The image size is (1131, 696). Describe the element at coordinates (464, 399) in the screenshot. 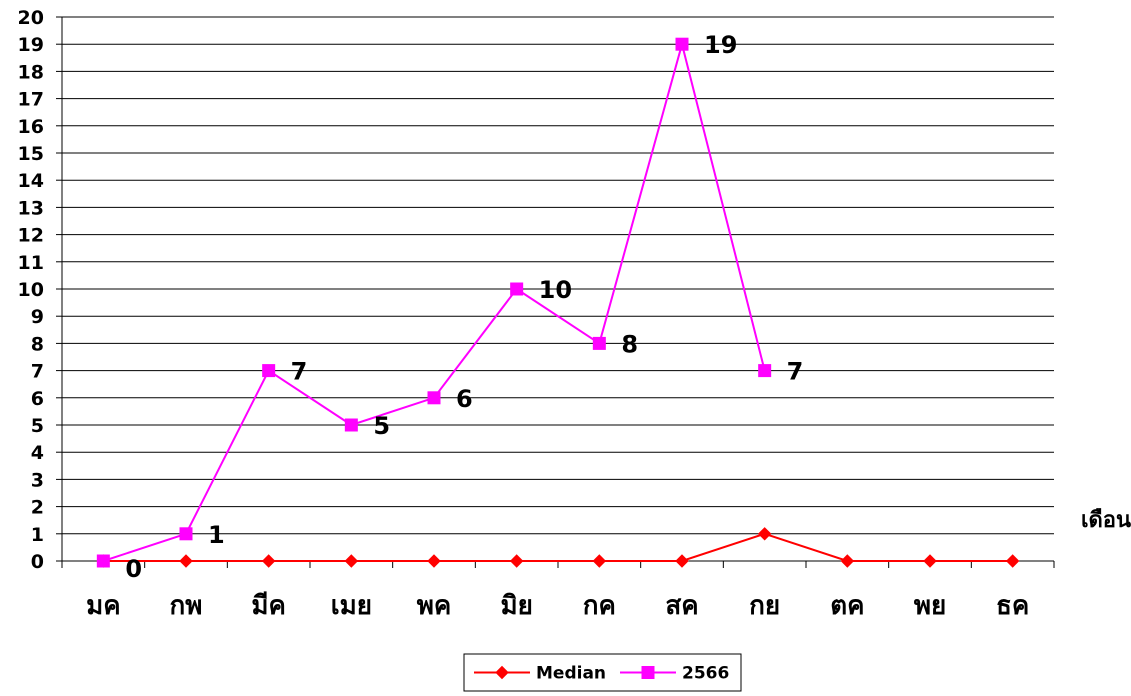

I see `data-label: 6` at that location.